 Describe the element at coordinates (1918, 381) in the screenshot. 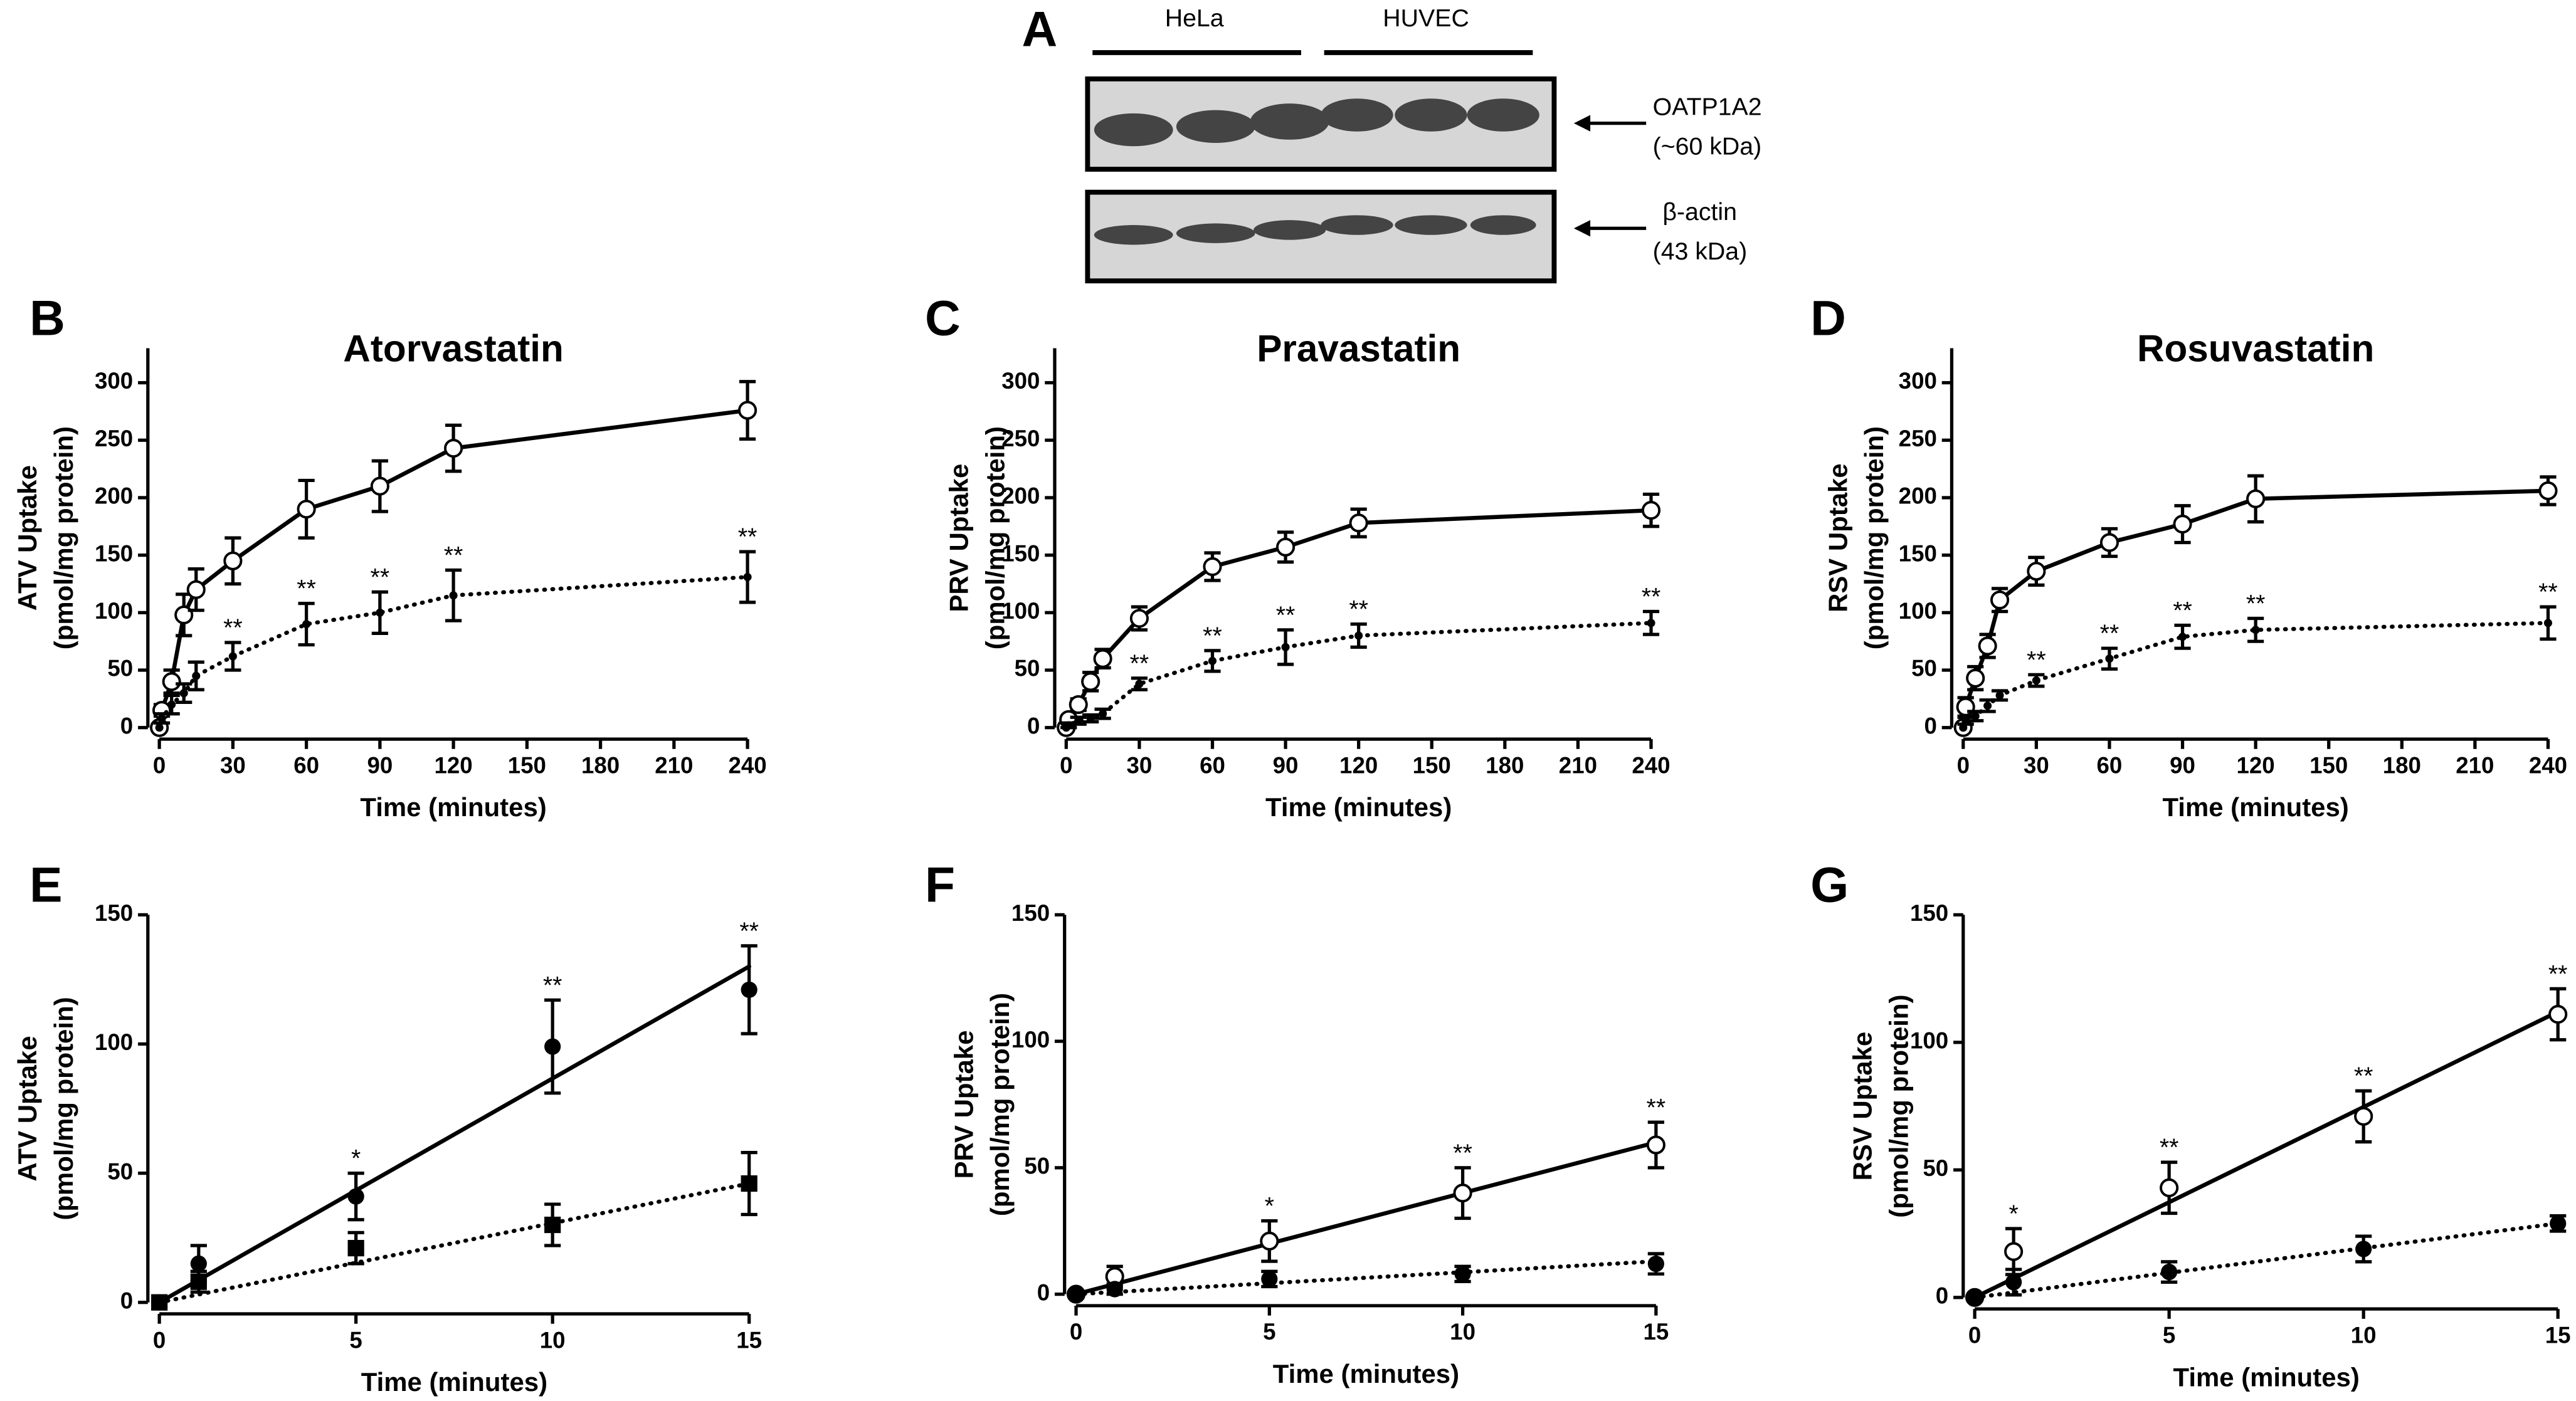

I see `y-tick-label: 300` at that location.